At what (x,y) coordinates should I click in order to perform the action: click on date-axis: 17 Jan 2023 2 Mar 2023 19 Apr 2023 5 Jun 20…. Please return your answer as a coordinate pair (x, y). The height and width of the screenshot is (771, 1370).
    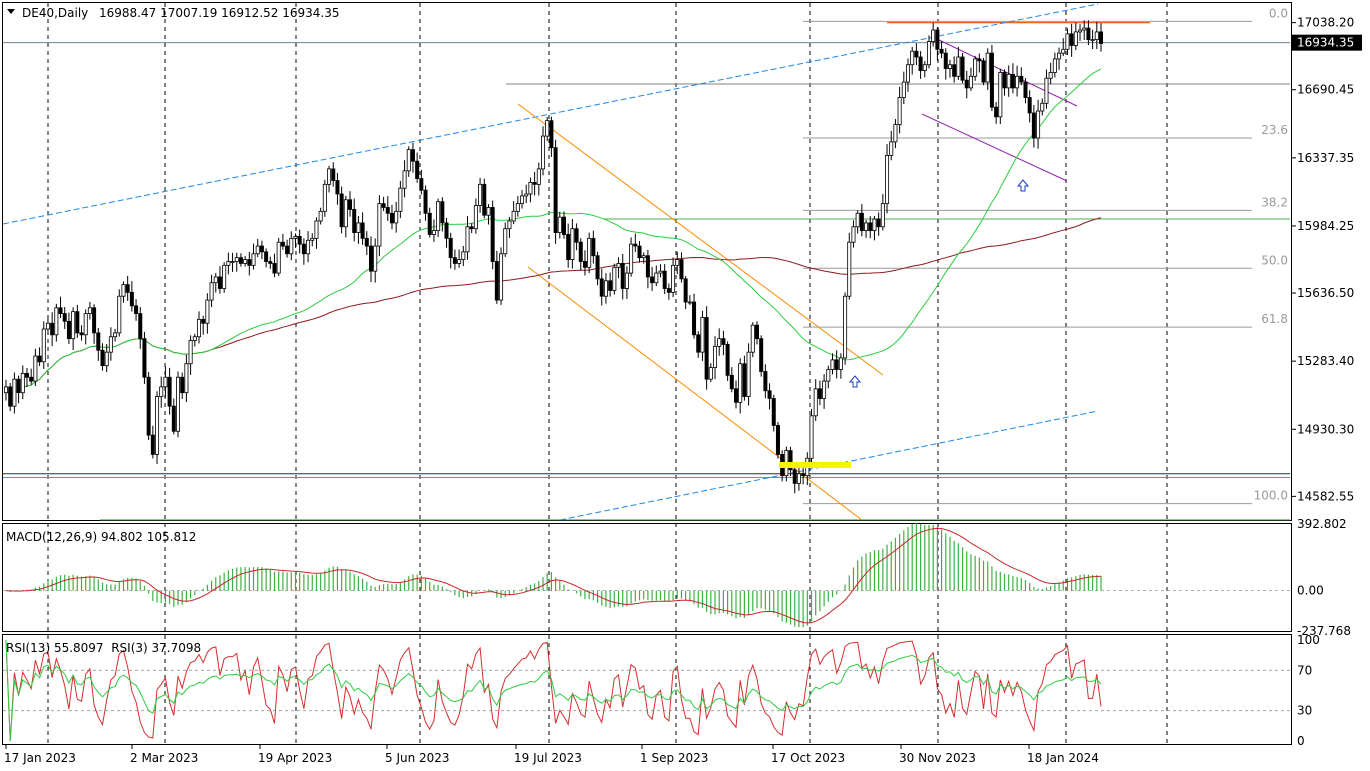
    Looking at the image, I should click on (551, 754).